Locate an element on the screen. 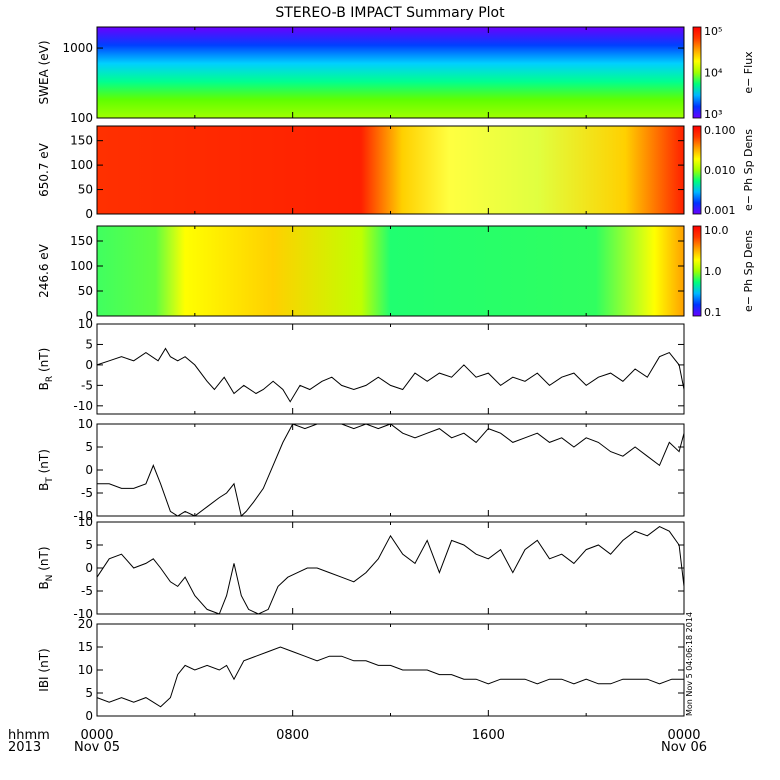  y-tick-label: 1000 is located at coordinates (77, 48).